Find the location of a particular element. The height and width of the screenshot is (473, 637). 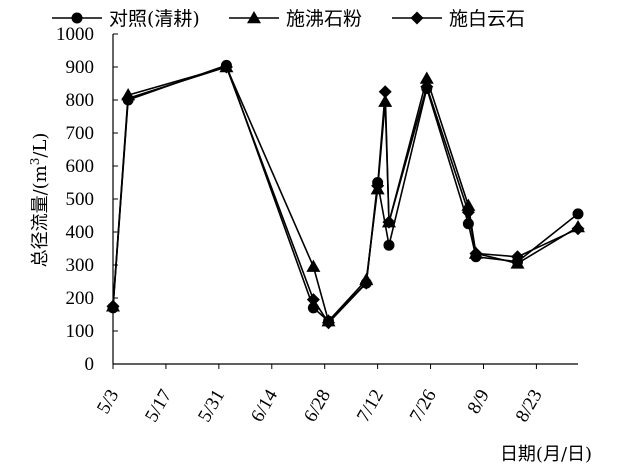

y-tick-label: 300 is located at coordinates (80, 265).